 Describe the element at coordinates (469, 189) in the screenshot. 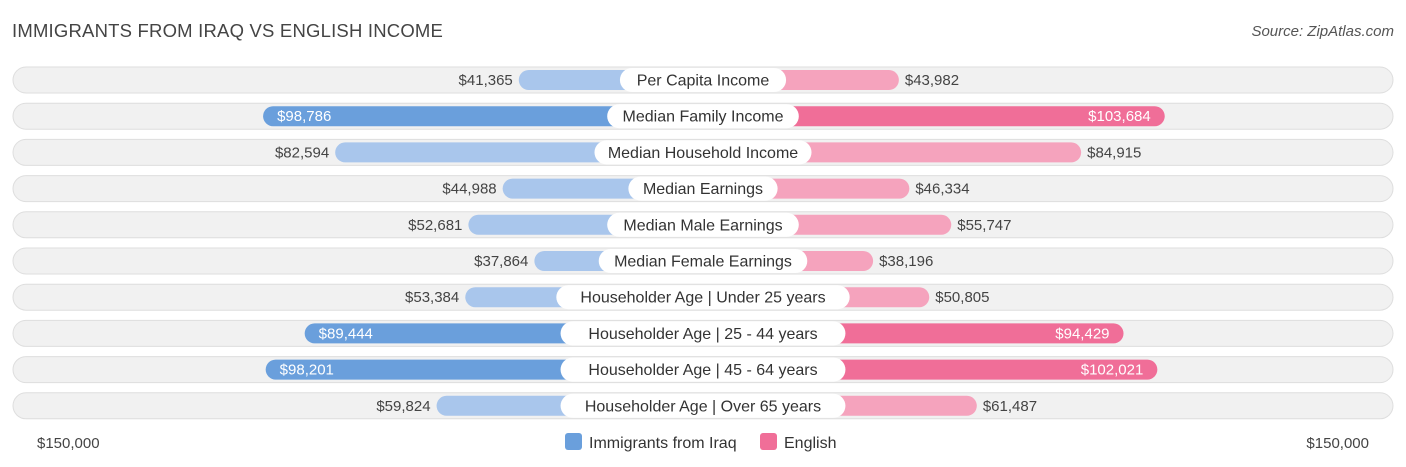

I see `value-label-immigrants-from-iraq: $44,988` at that location.